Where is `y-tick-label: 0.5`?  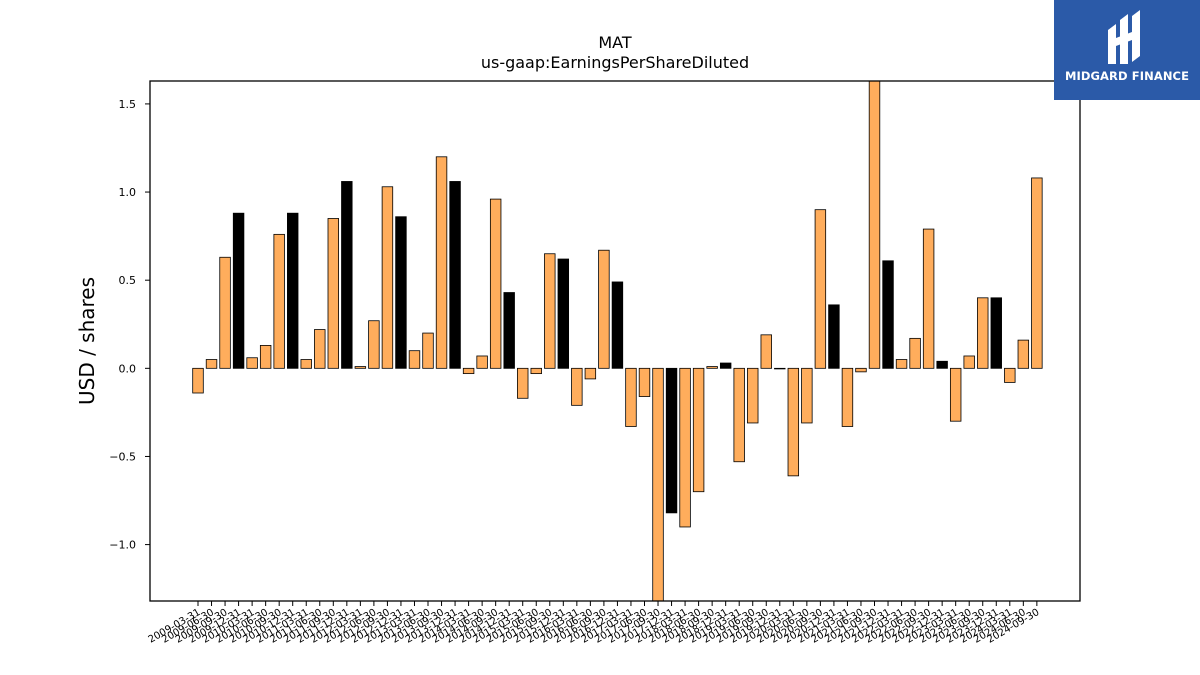
y-tick-label: 0.5 is located at coordinates (128, 280).